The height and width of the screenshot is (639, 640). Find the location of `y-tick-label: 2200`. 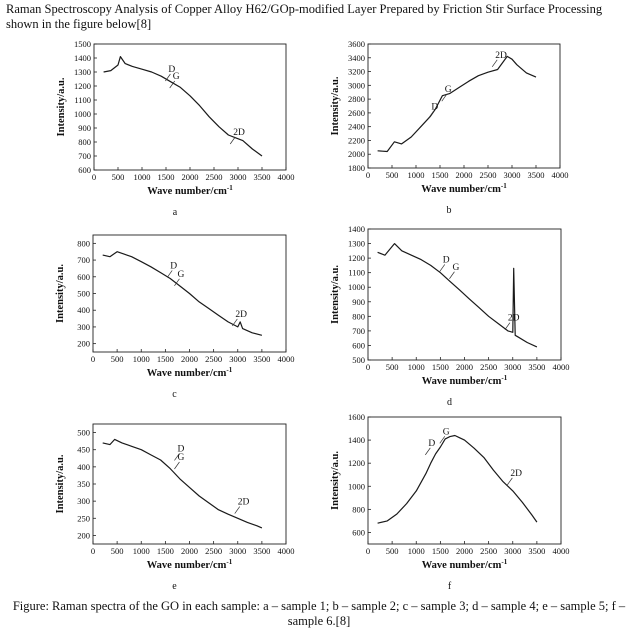

y-tick-label: 2200 is located at coordinates (356, 140).